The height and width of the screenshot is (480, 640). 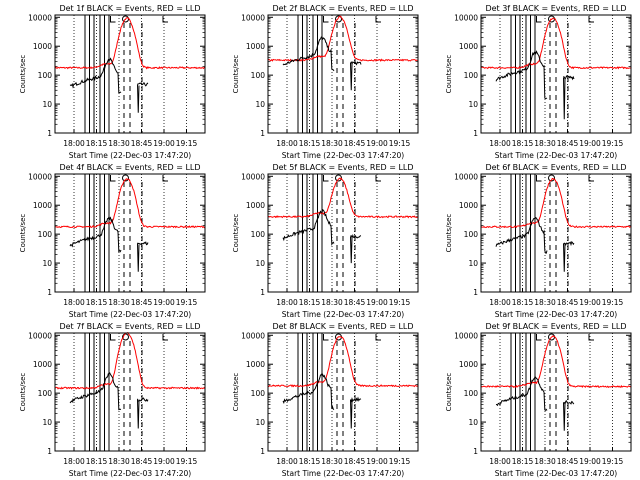 What do you see at coordinates (342, 326) in the screenshot?
I see `panel-title: Det 8f BLACK = Events, RED = LLD` at bounding box center [342, 326].